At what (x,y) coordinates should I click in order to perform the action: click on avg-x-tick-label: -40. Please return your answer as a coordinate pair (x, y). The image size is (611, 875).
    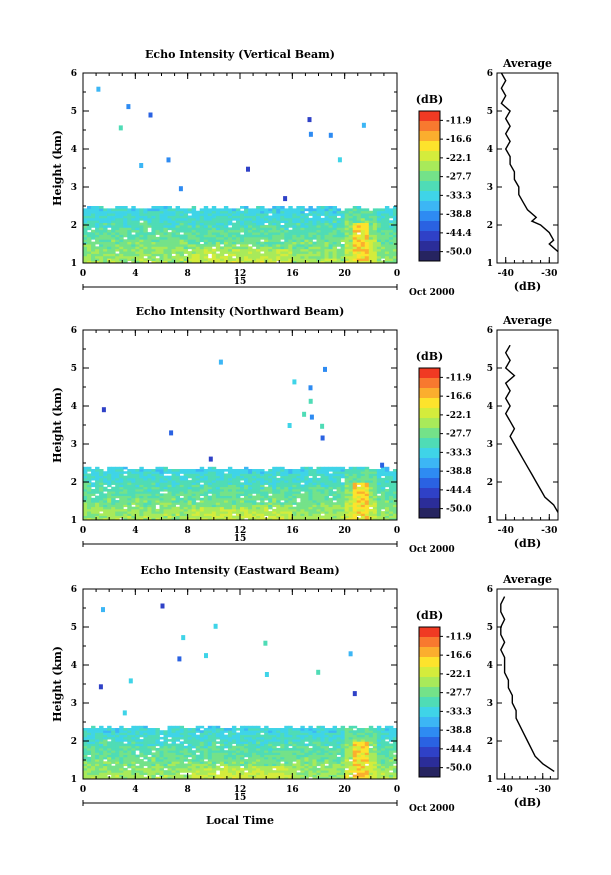
    Looking at the image, I should click on (506, 531).